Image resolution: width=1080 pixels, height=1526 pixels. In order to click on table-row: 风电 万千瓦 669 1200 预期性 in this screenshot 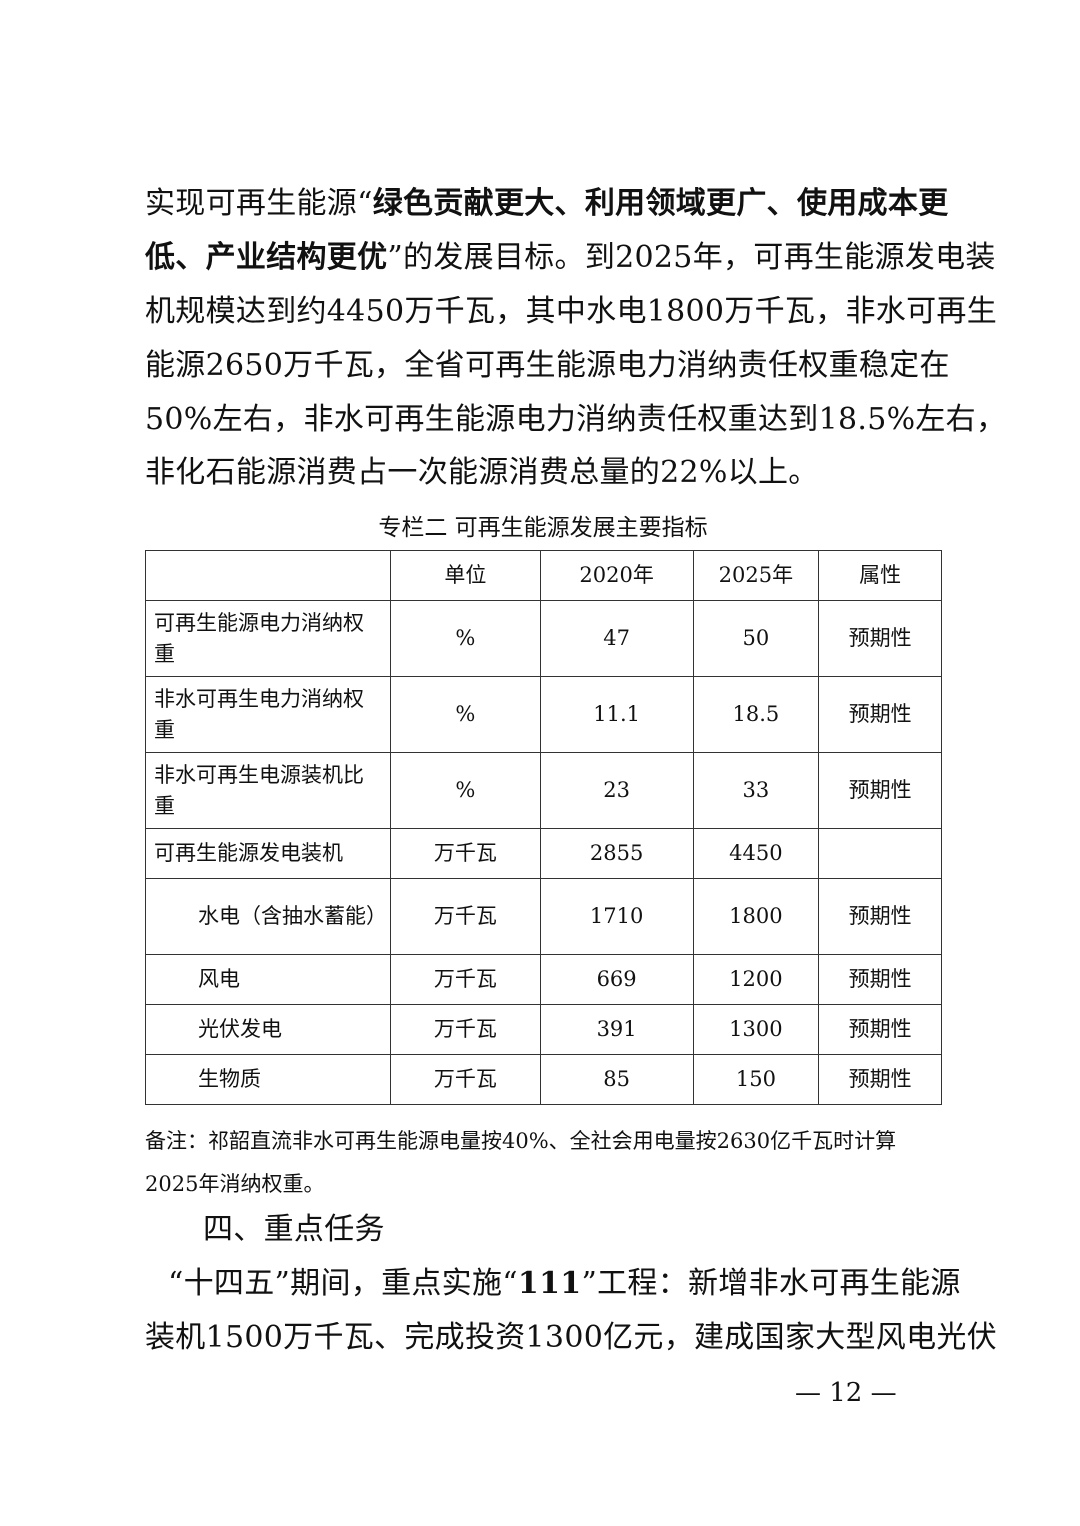, I will do `click(543, 979)`.